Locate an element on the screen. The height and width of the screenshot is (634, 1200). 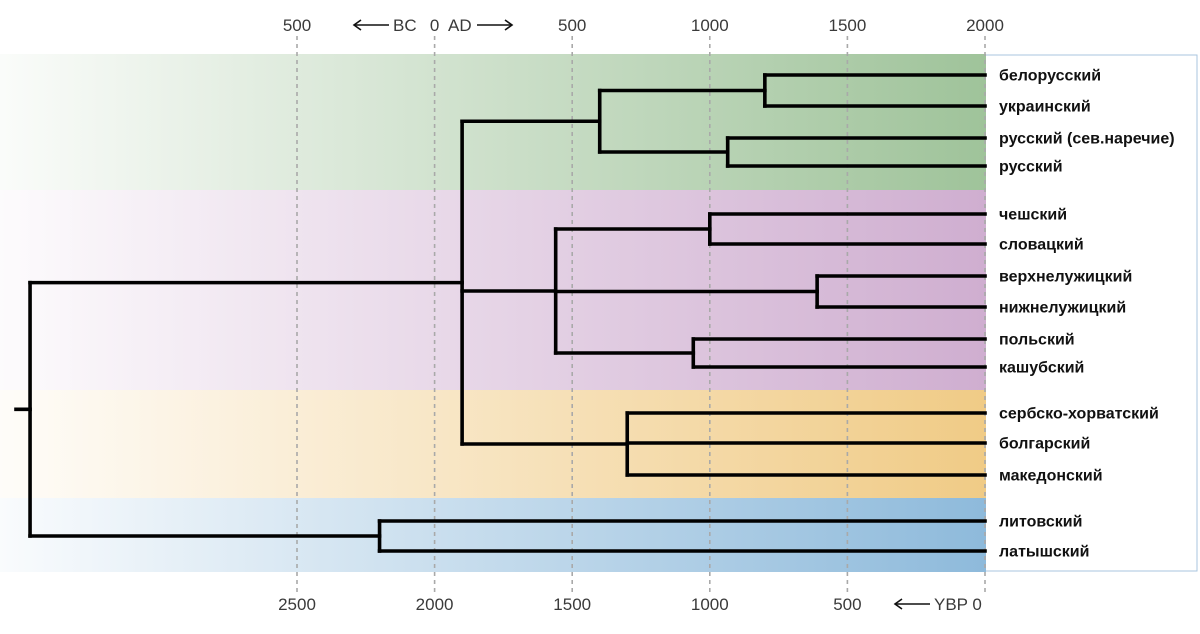
language-label: украинский is located at coordinates (1045, 107).